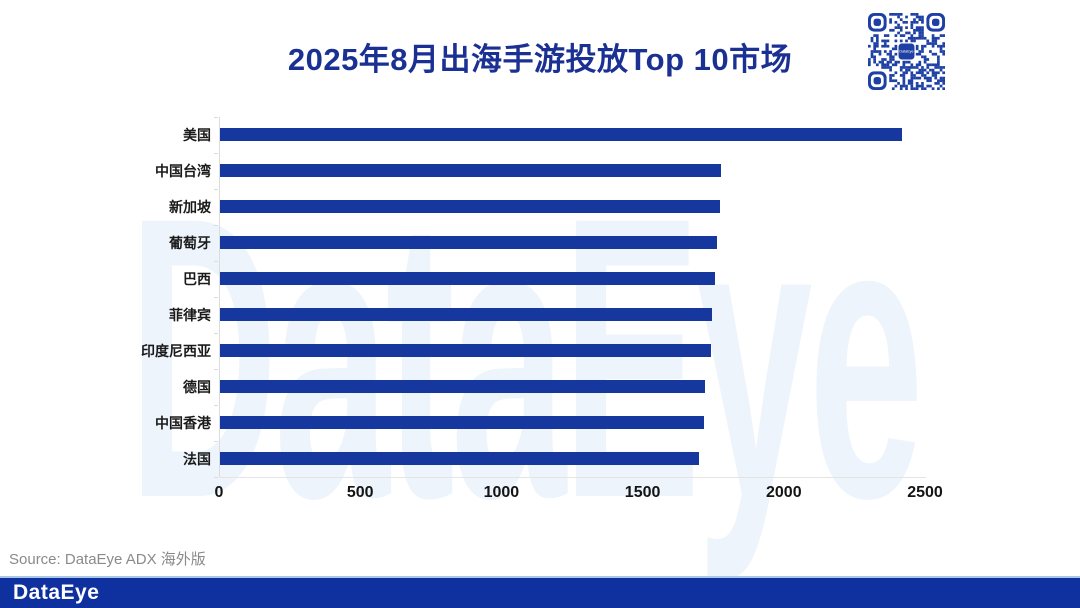  I want to click on chart-row: 巴西, so click(540, 279).